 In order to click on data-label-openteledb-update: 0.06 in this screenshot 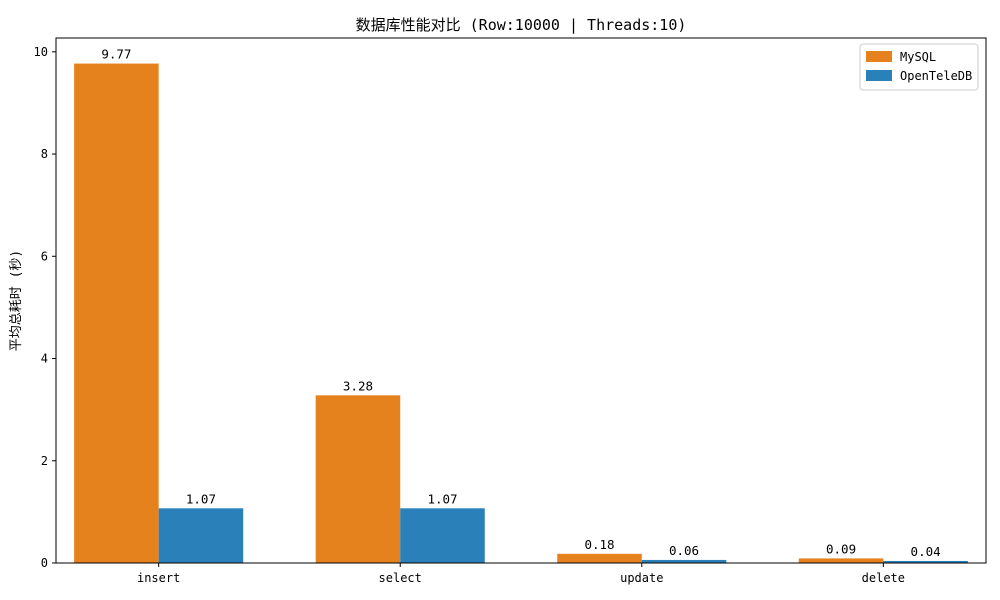, I will do `click(684, 550)`.